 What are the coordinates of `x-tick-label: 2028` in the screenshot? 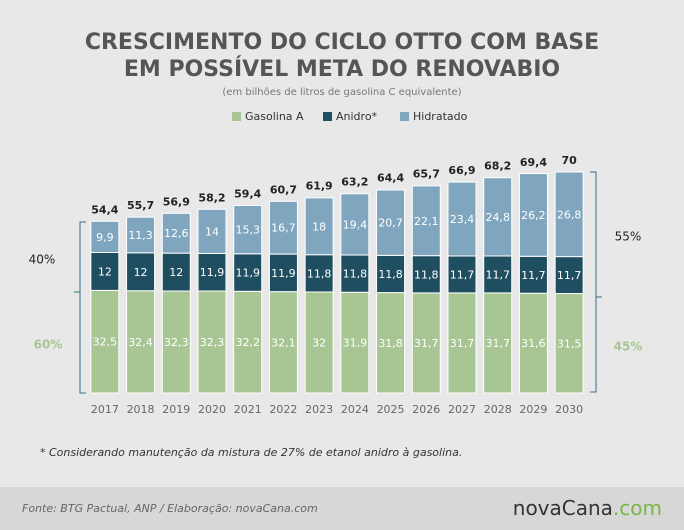 It's located at (498, 409).